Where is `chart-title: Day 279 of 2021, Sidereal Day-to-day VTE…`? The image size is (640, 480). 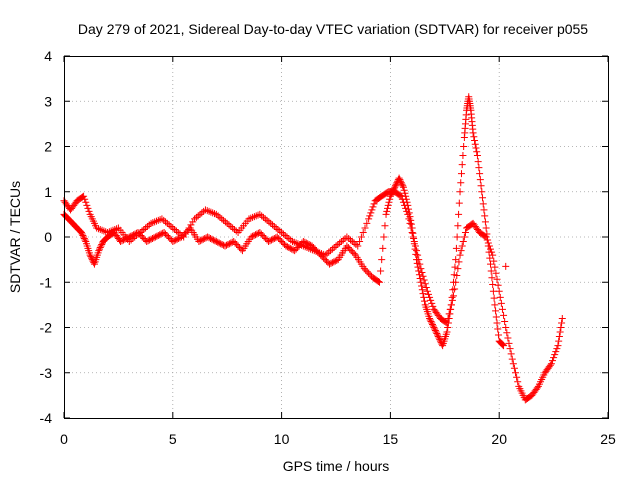
chart-title: Day 279 of 2021, Sidereal Day-to-day VTE… is located at coordinates (333, 29).